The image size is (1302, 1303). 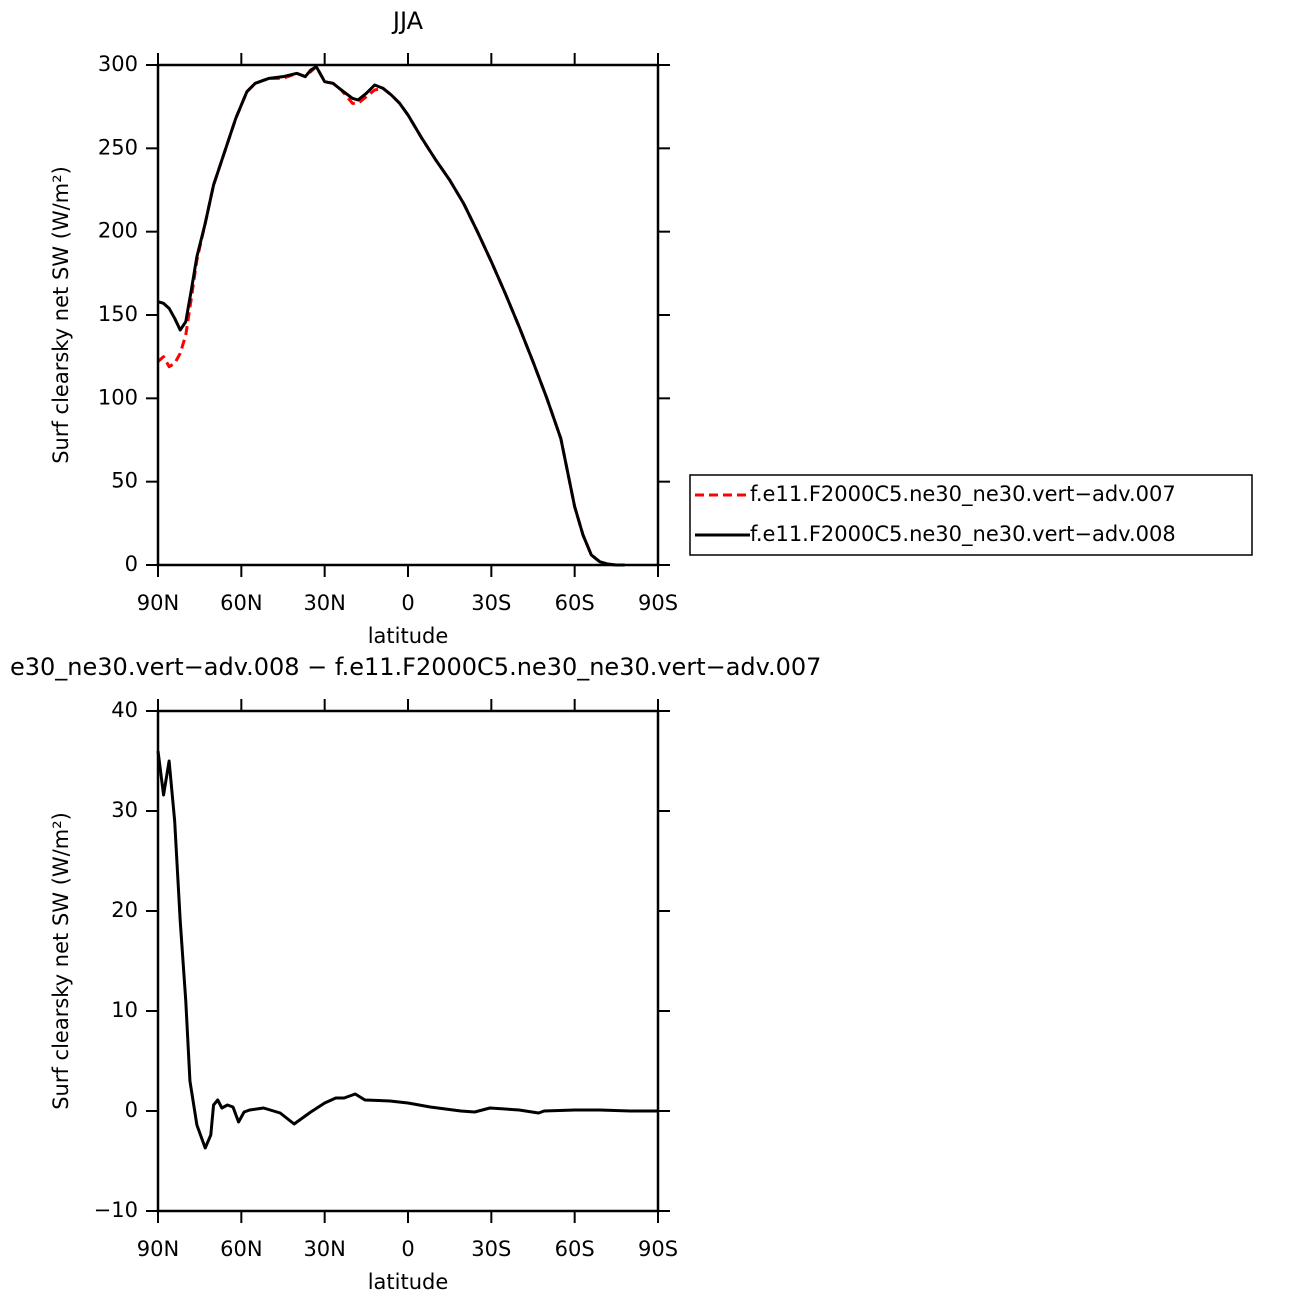 I want to click on legend-box, so click(x=971, y=515).